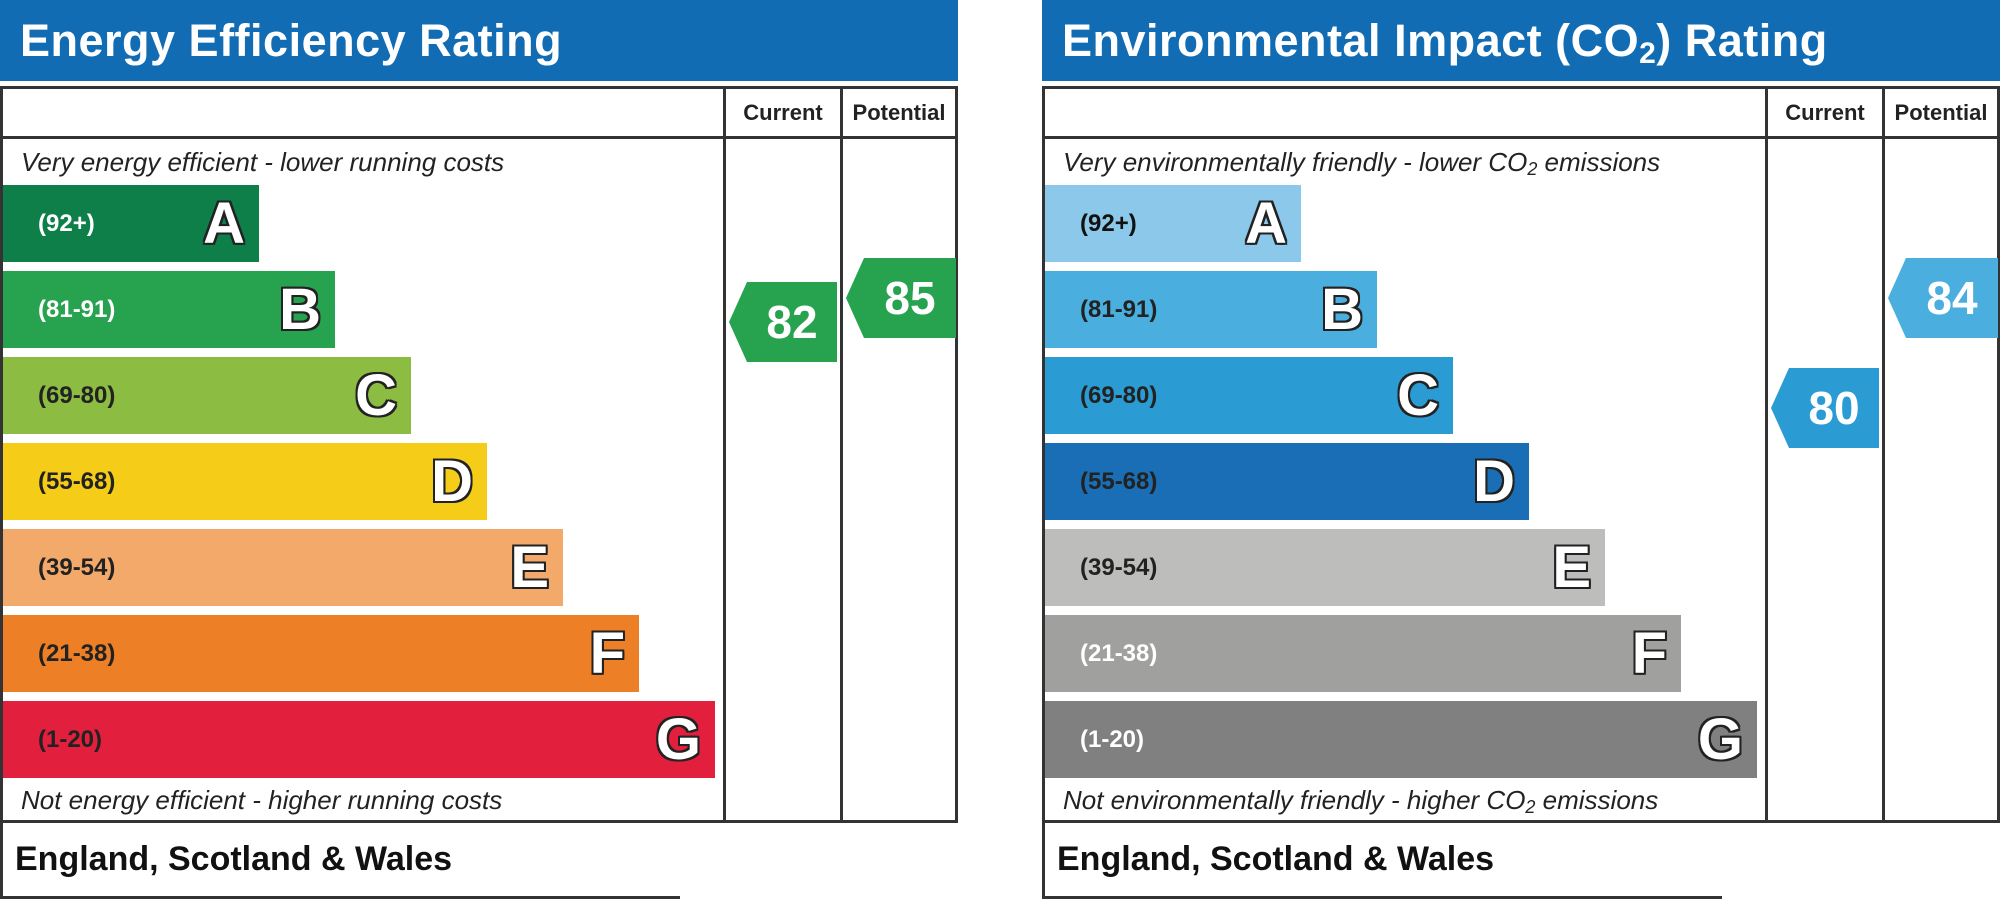 This screenshot has width=2000, height=899. I want to click on chart-title: Environmental Impact (CO2) Rating, so click(1521, 40).